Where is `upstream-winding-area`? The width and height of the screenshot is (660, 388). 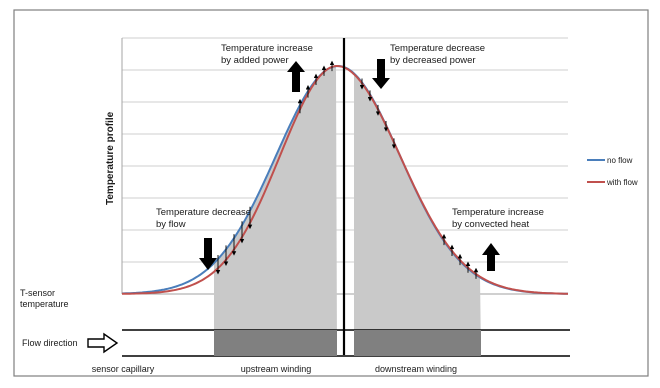 upstream-winding-area is located at coordinates (275, 210).